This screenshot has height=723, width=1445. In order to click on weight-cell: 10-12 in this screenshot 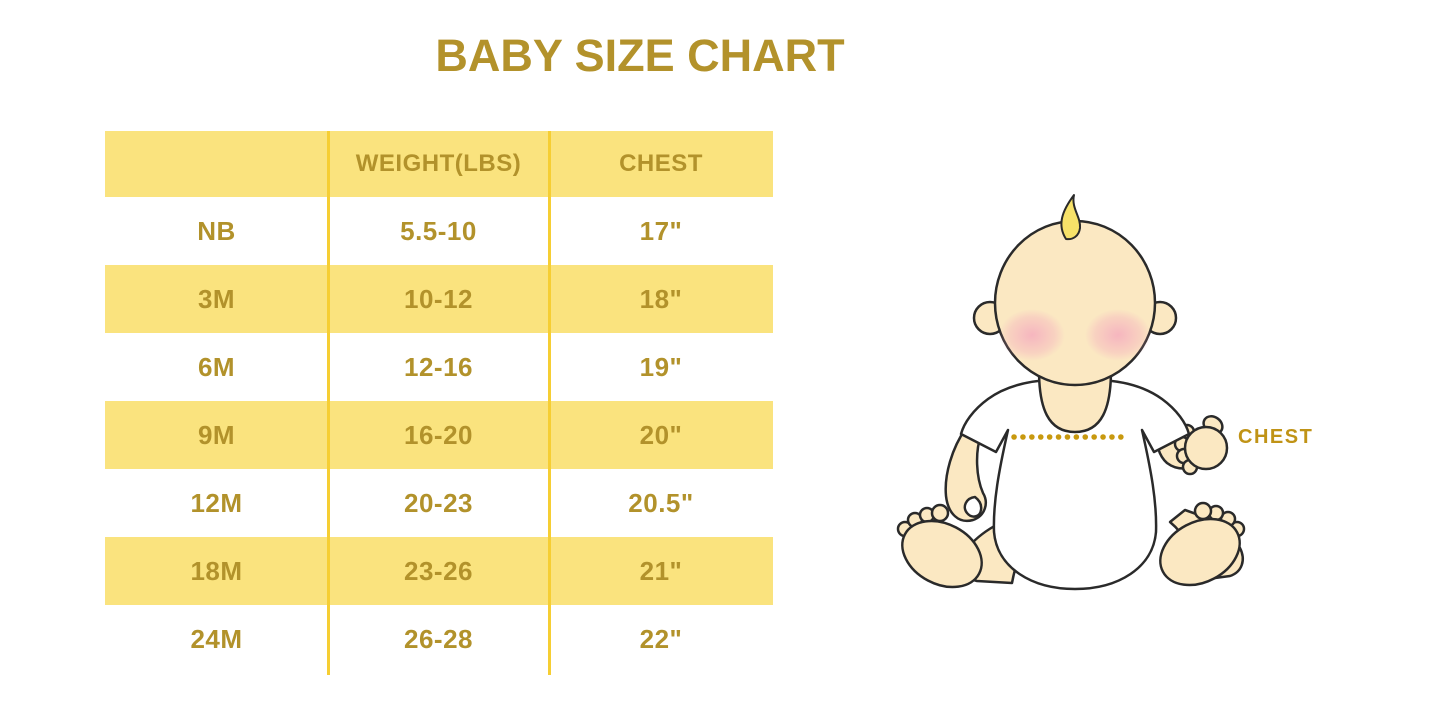, I will do `click(438, 298)`.